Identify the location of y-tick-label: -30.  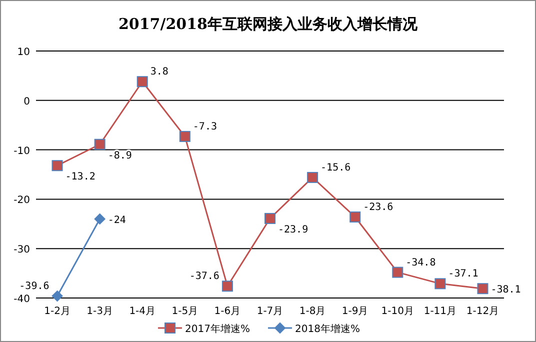
(22, 250).